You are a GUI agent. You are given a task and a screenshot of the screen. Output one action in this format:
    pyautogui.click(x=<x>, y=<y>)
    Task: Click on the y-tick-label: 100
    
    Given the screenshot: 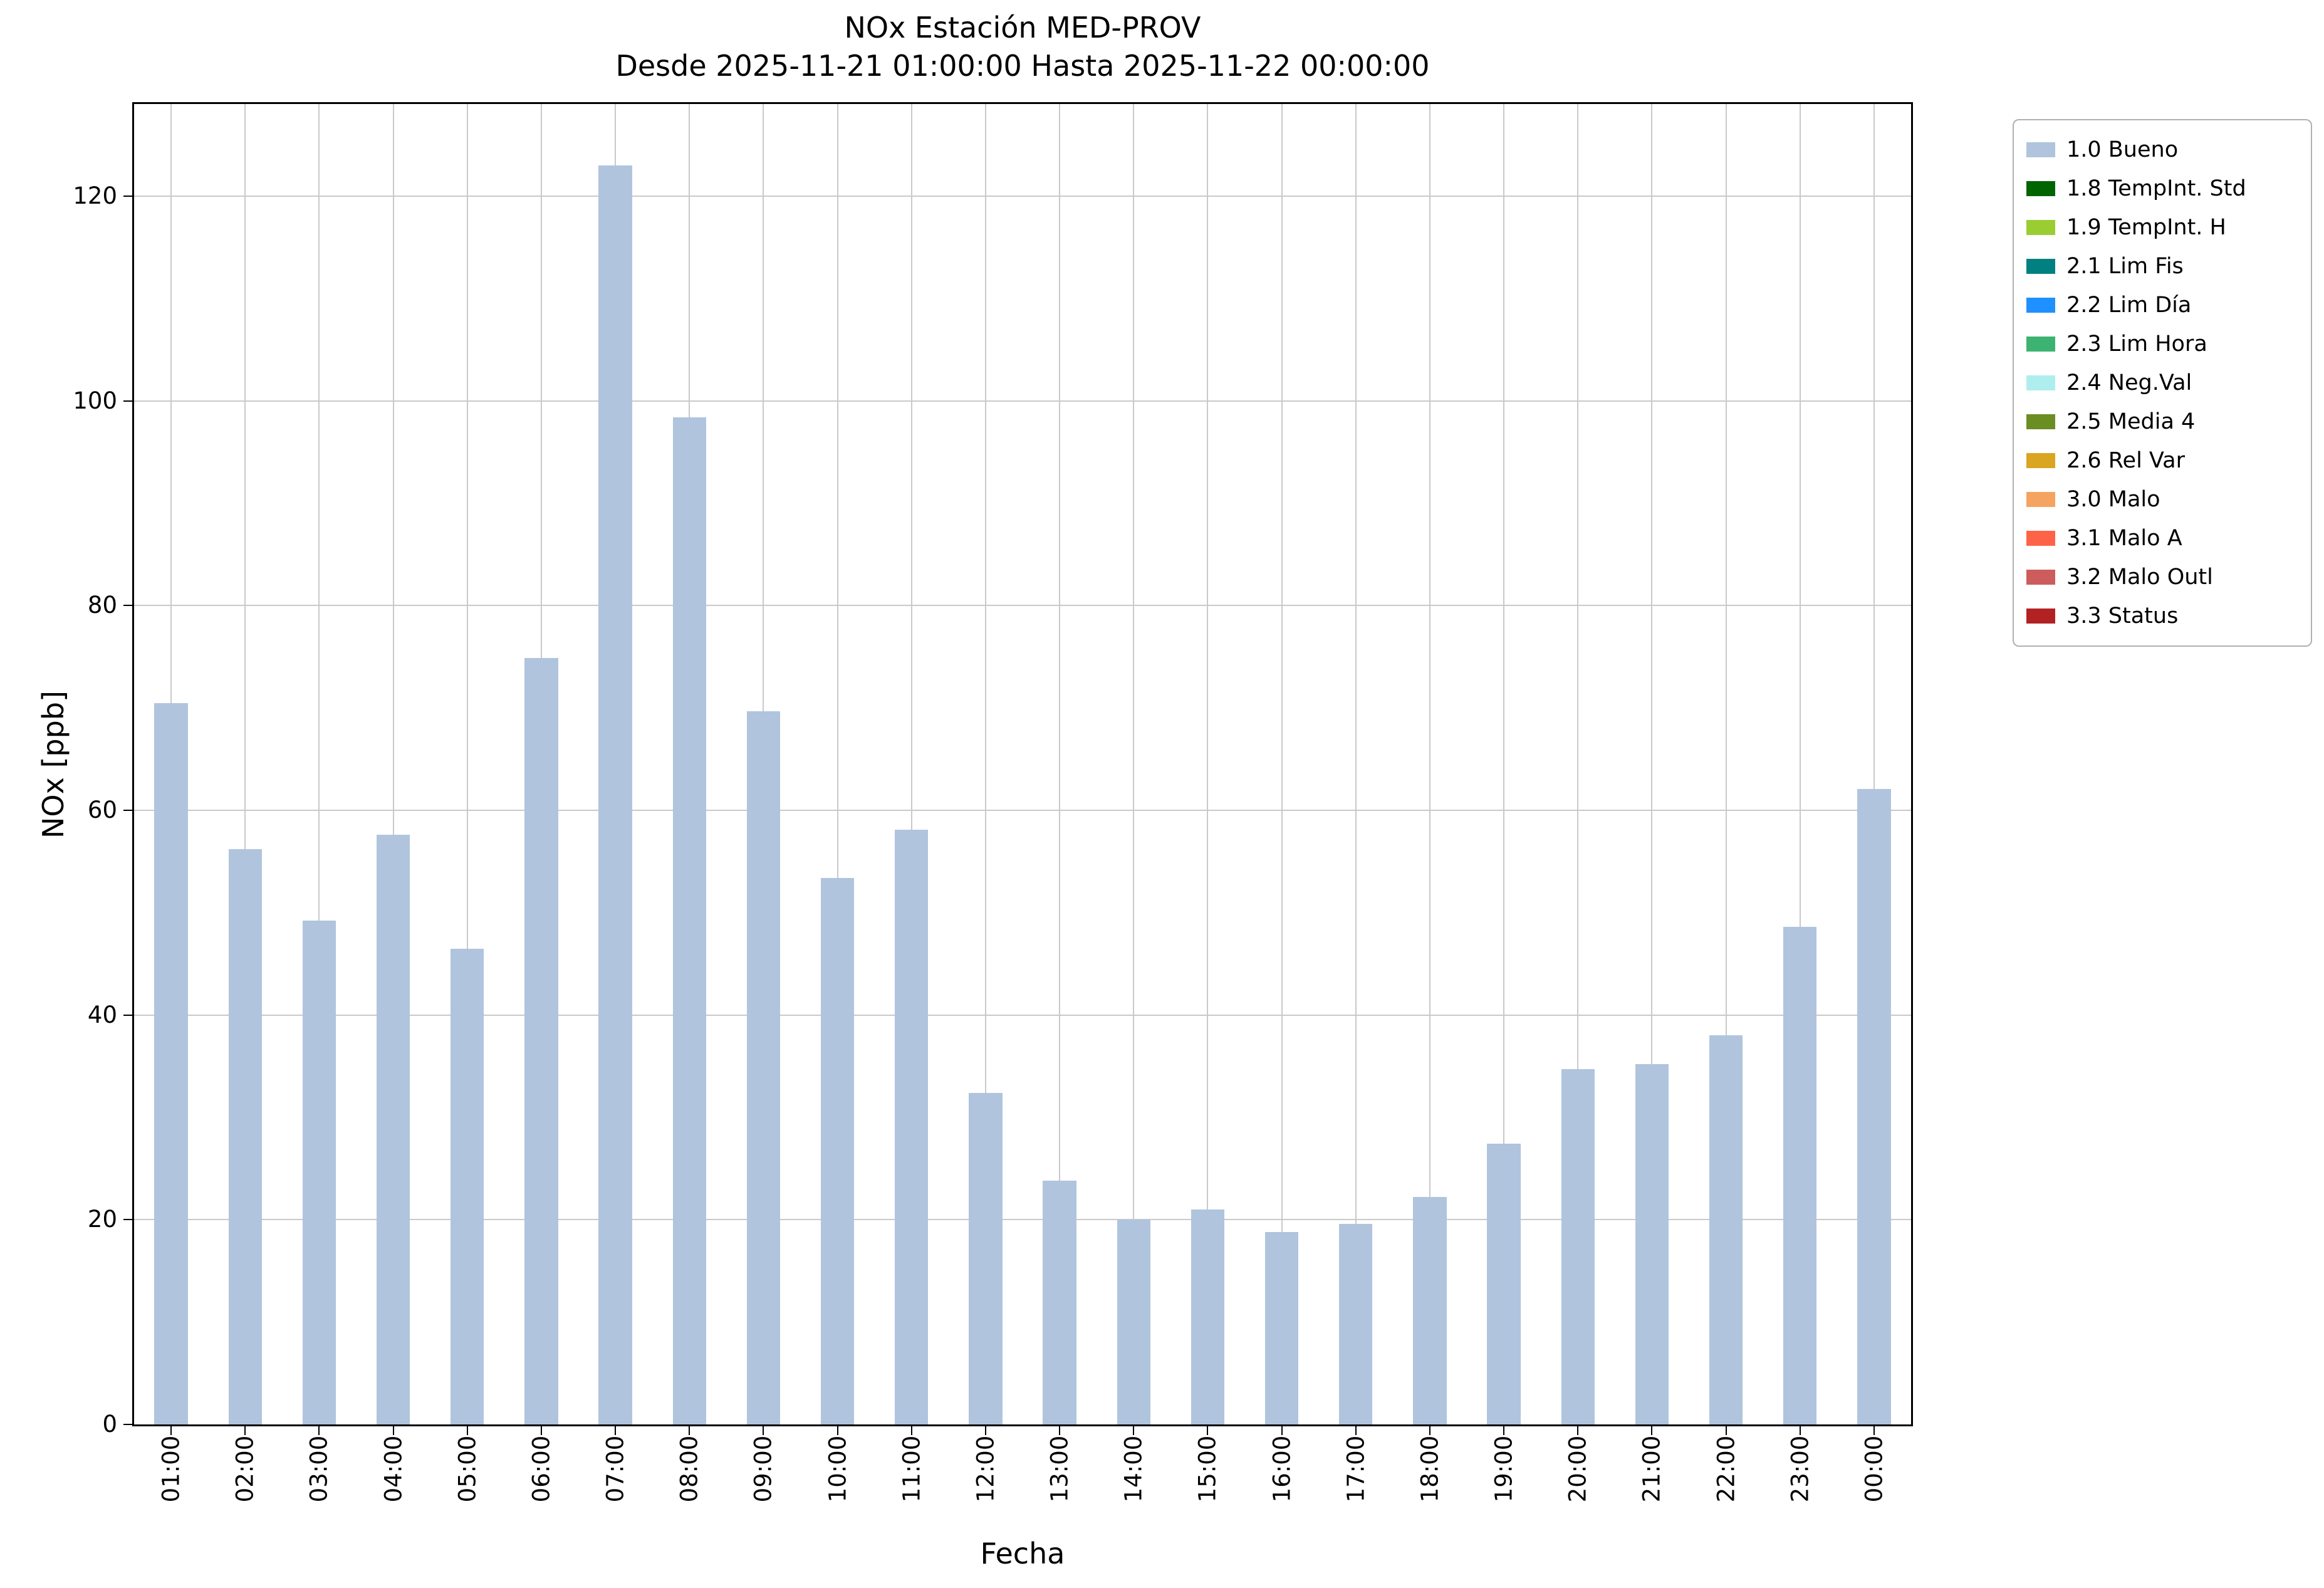 What is the action you would take?
    pyautogui.click(x=95, y=401)
    